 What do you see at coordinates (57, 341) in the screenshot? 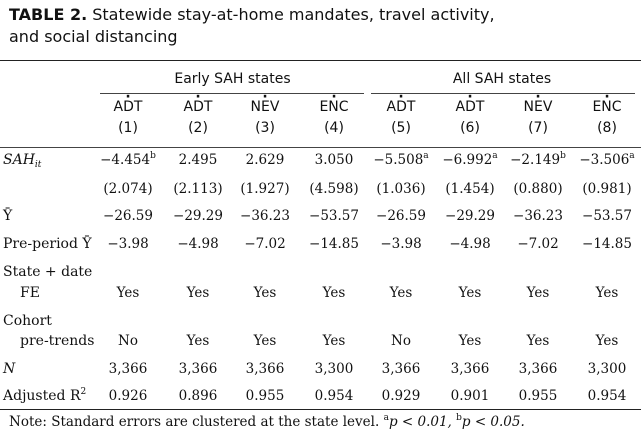
I see `row-label-cohort-line2: pre-trends` at bounding box center [57, 341].